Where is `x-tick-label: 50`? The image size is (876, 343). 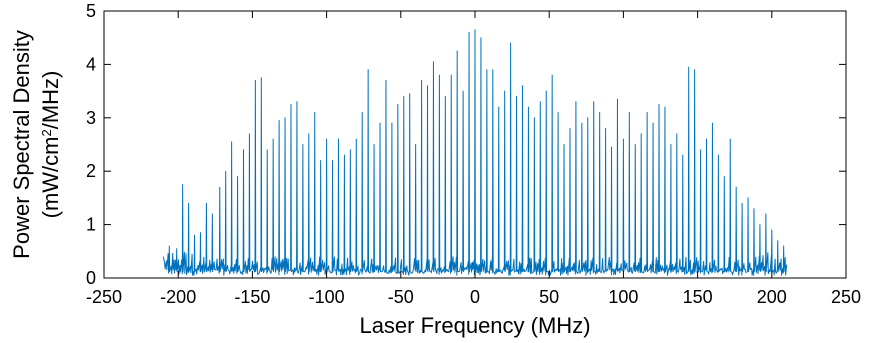 x-tick-label: 50 is located at coordinates (549, 297).